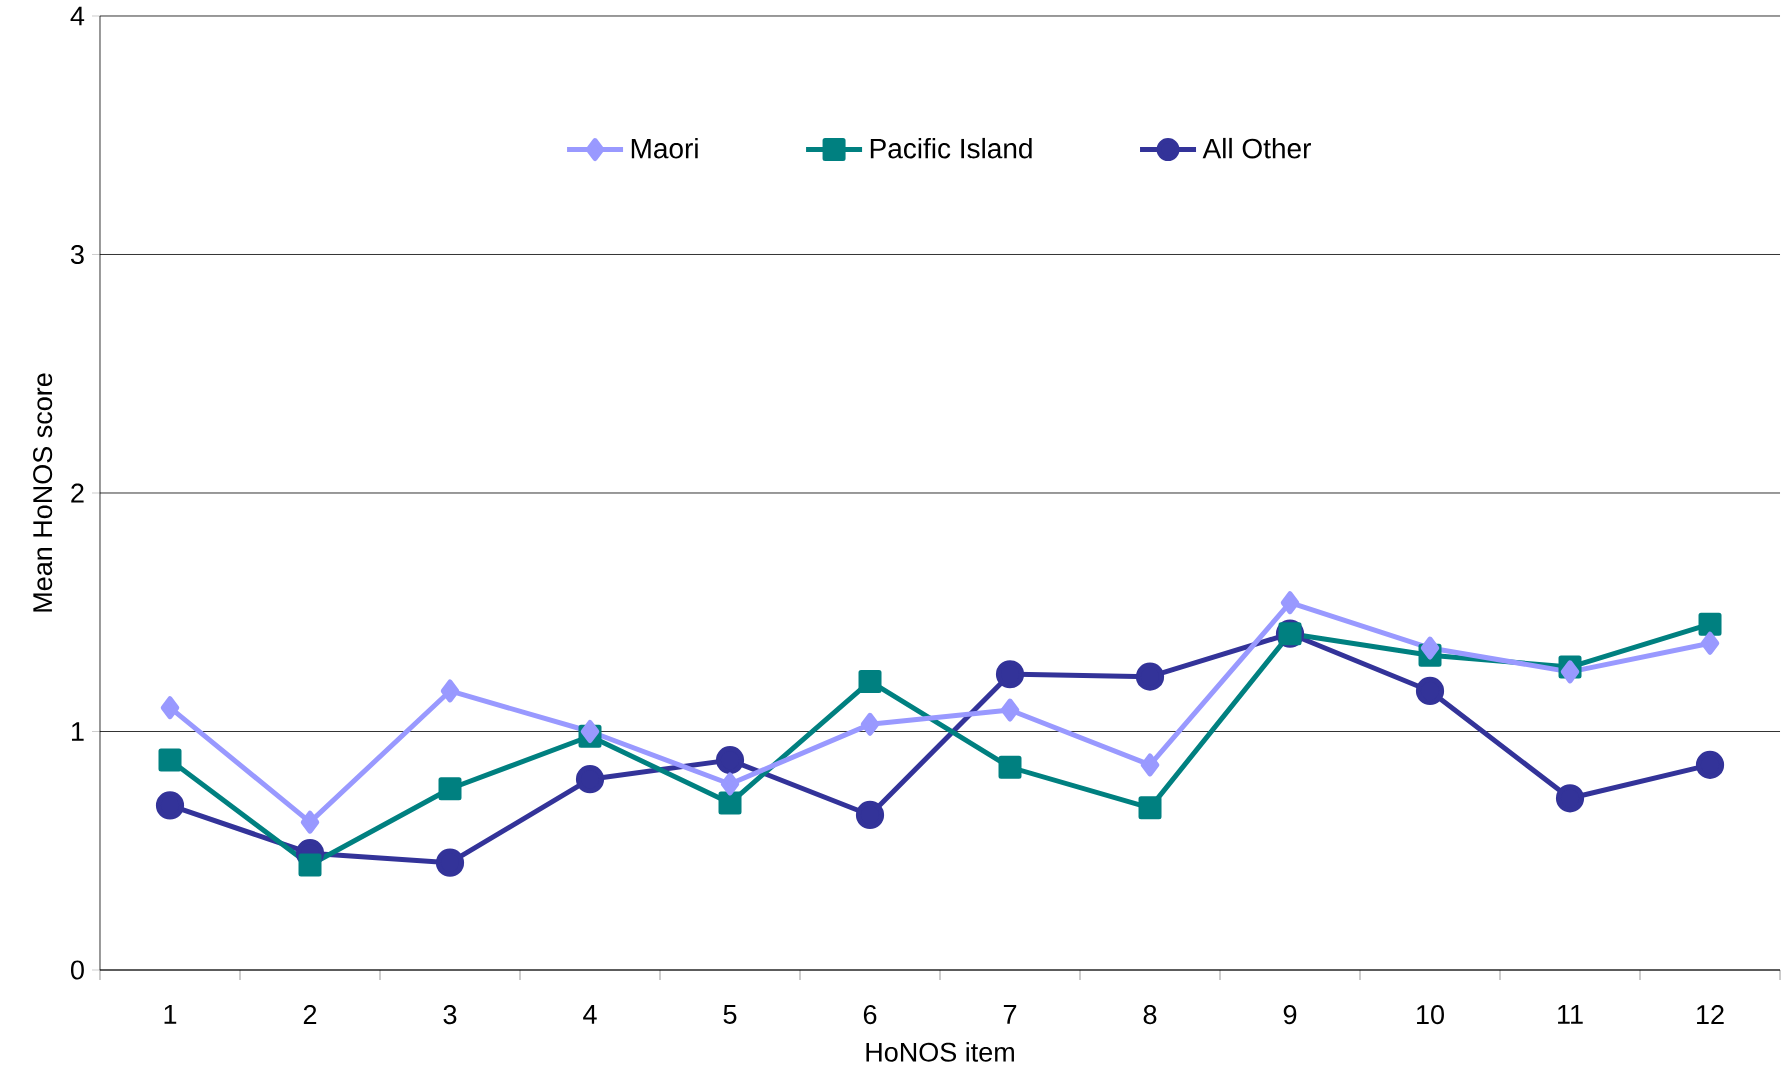 This screenshot has width=1784, height=1088. What do you see at coordinates (310, 1014) in the screenshot?
I see `x-tick-label: 2` at bounding box center [310, 1014].